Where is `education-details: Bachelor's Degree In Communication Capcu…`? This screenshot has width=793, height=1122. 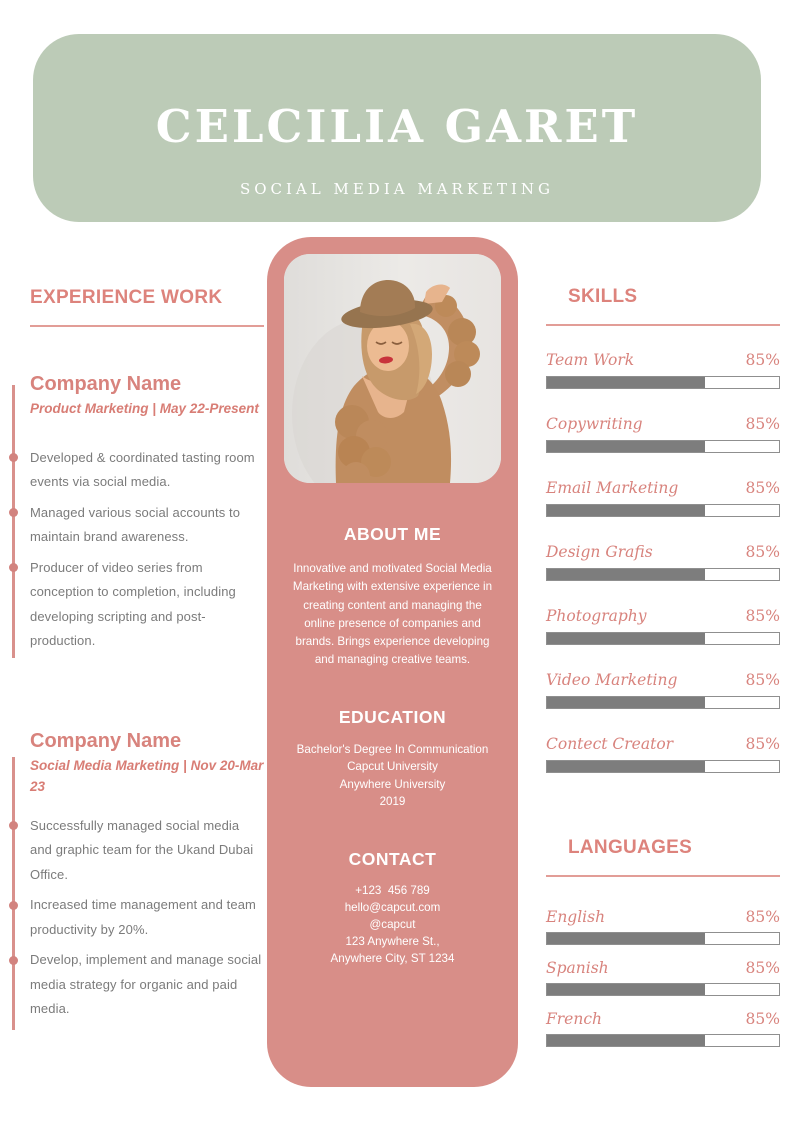
education-details: Bachelor's Degree In Communication Capcu… is located at coordinates (392, 775).